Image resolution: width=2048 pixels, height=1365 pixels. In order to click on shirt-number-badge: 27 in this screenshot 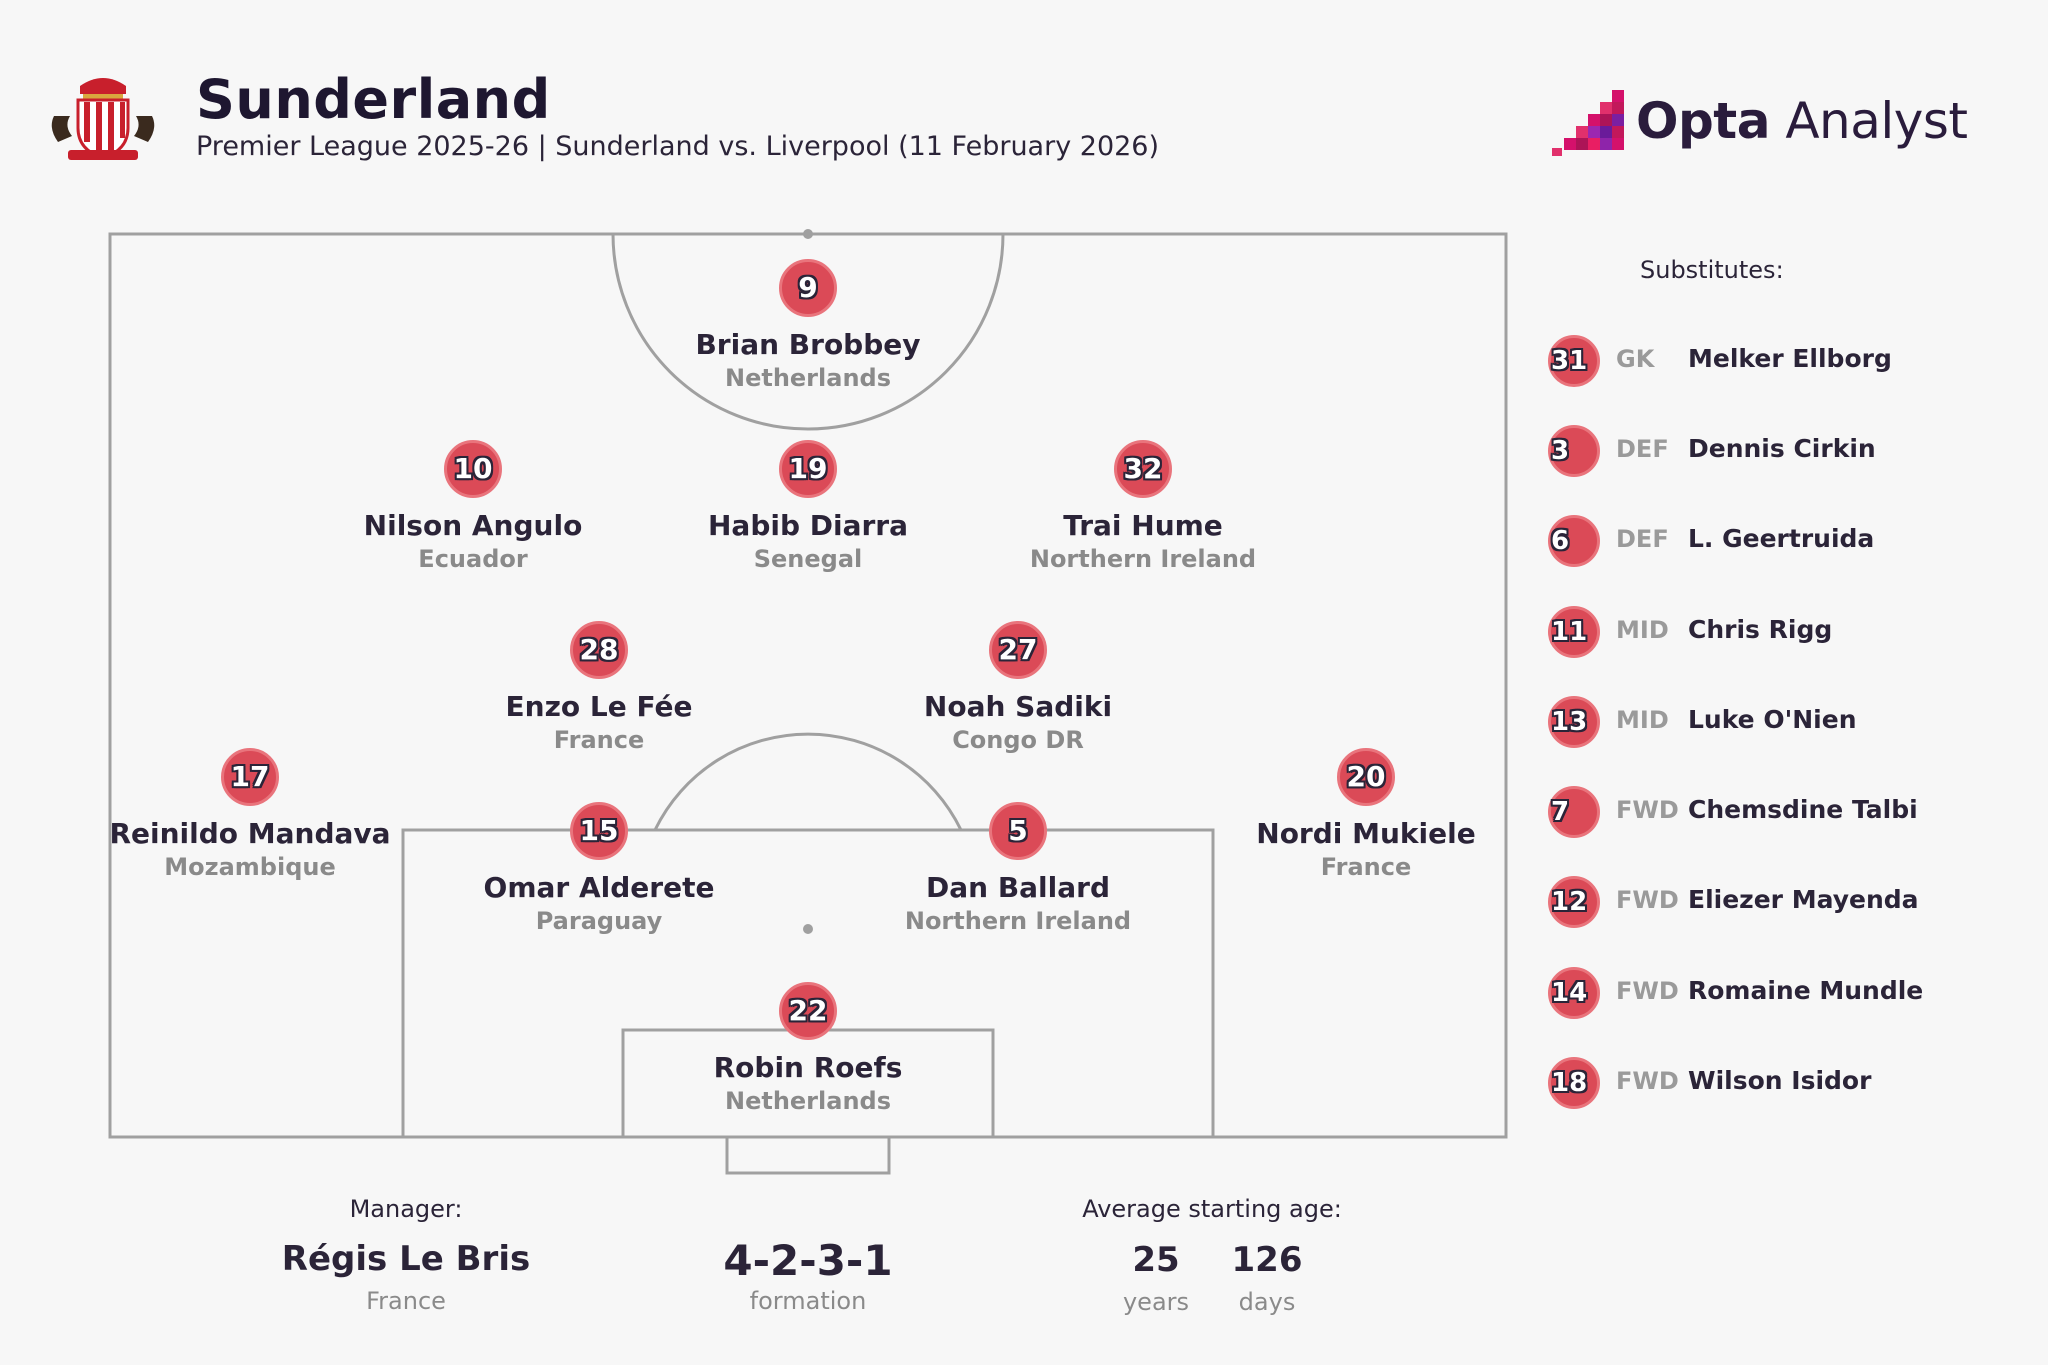, I will do `click(1018, 650)`.